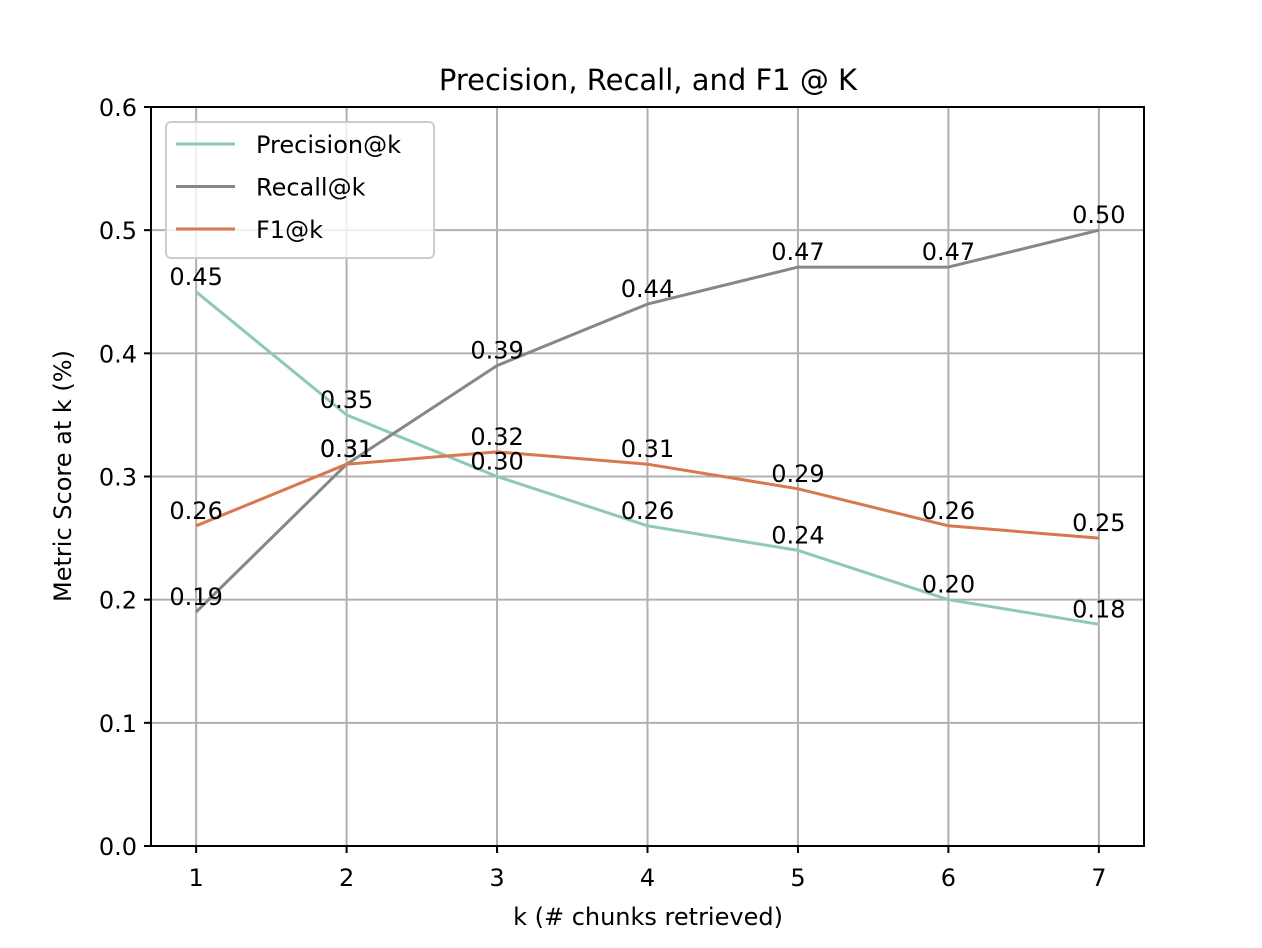 The image size is (1262, 948). I want to click on x-axis-ticks: 1 2 3 4 5 6 7, so click(647, 869).